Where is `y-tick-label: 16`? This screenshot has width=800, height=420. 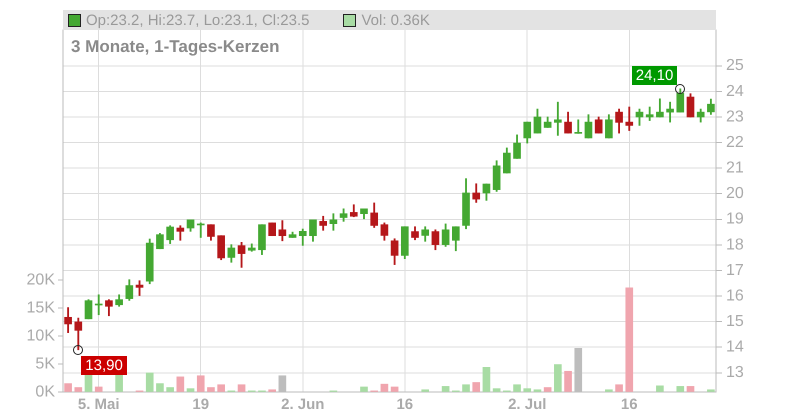 y-tick-label: 16 is located at coordinates (735, 295).